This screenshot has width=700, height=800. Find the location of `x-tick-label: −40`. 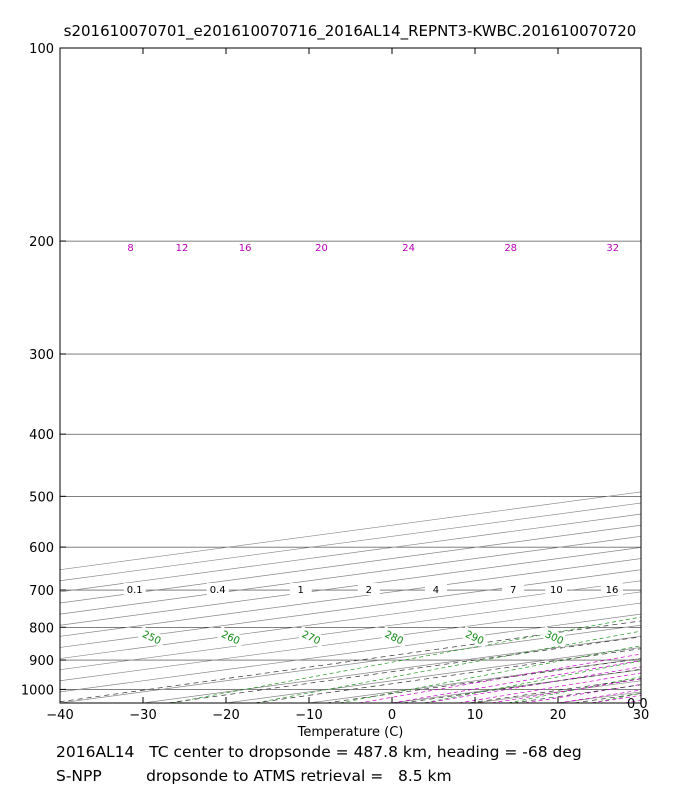

x-tick-label: −40 is located at coordinates (59, 715).